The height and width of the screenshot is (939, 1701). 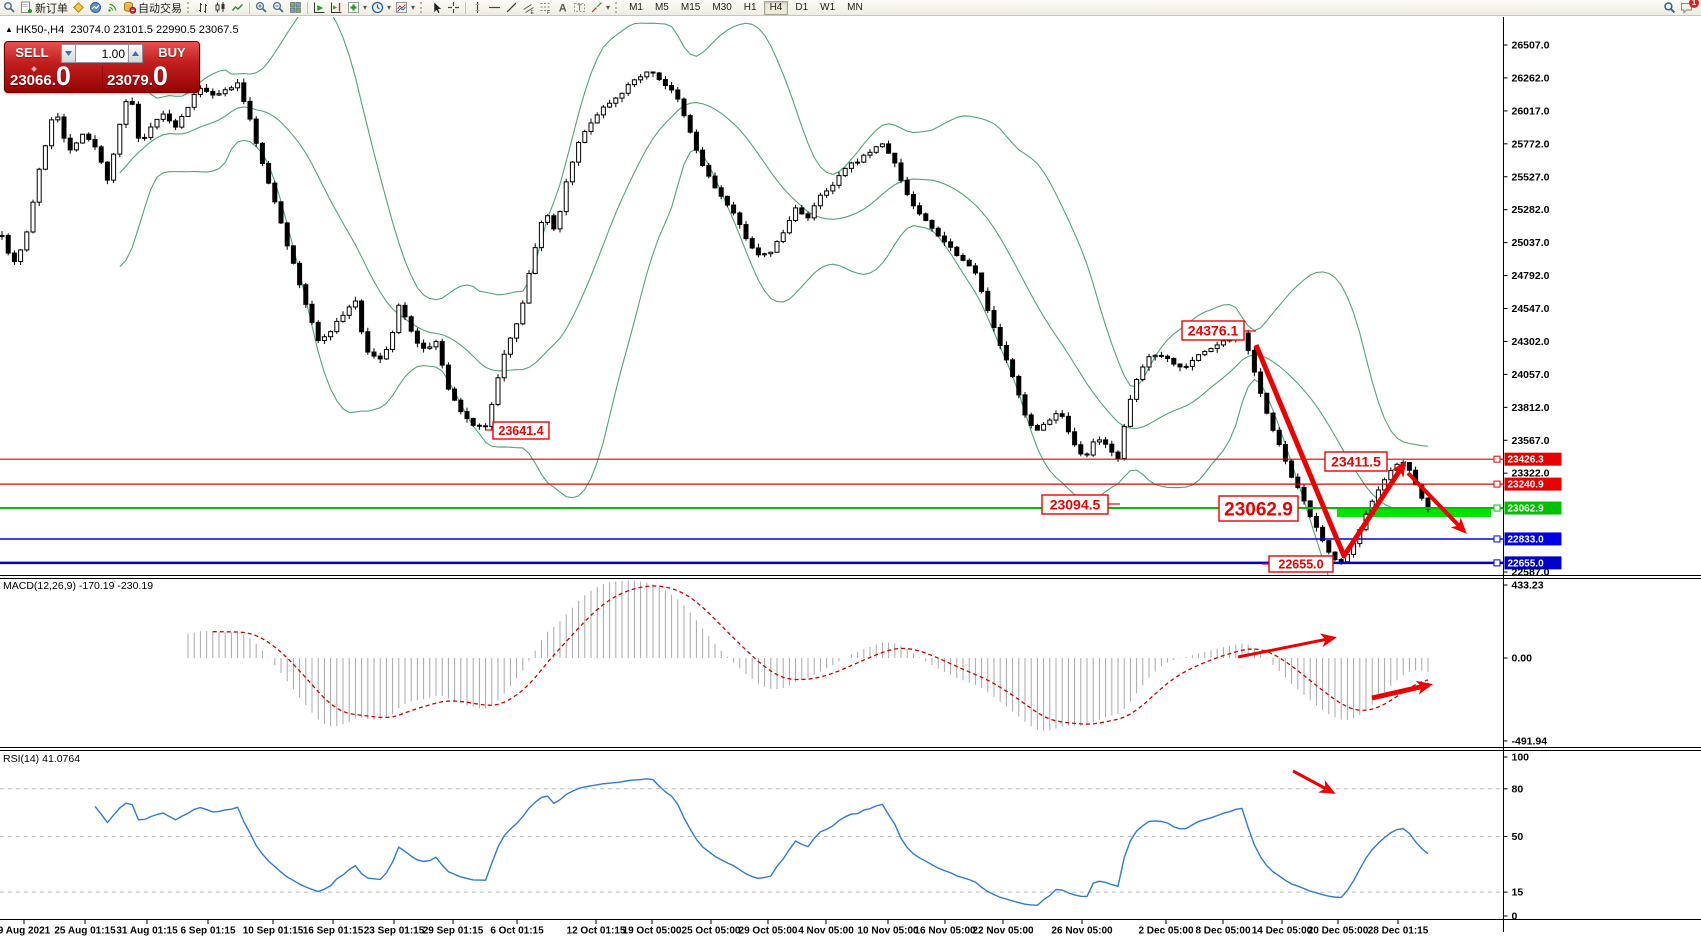 What do you see at coordinates (828, 7) in the screenshot?
I see `timeframe-w1-button: W1` at bounding box center [828, 7].